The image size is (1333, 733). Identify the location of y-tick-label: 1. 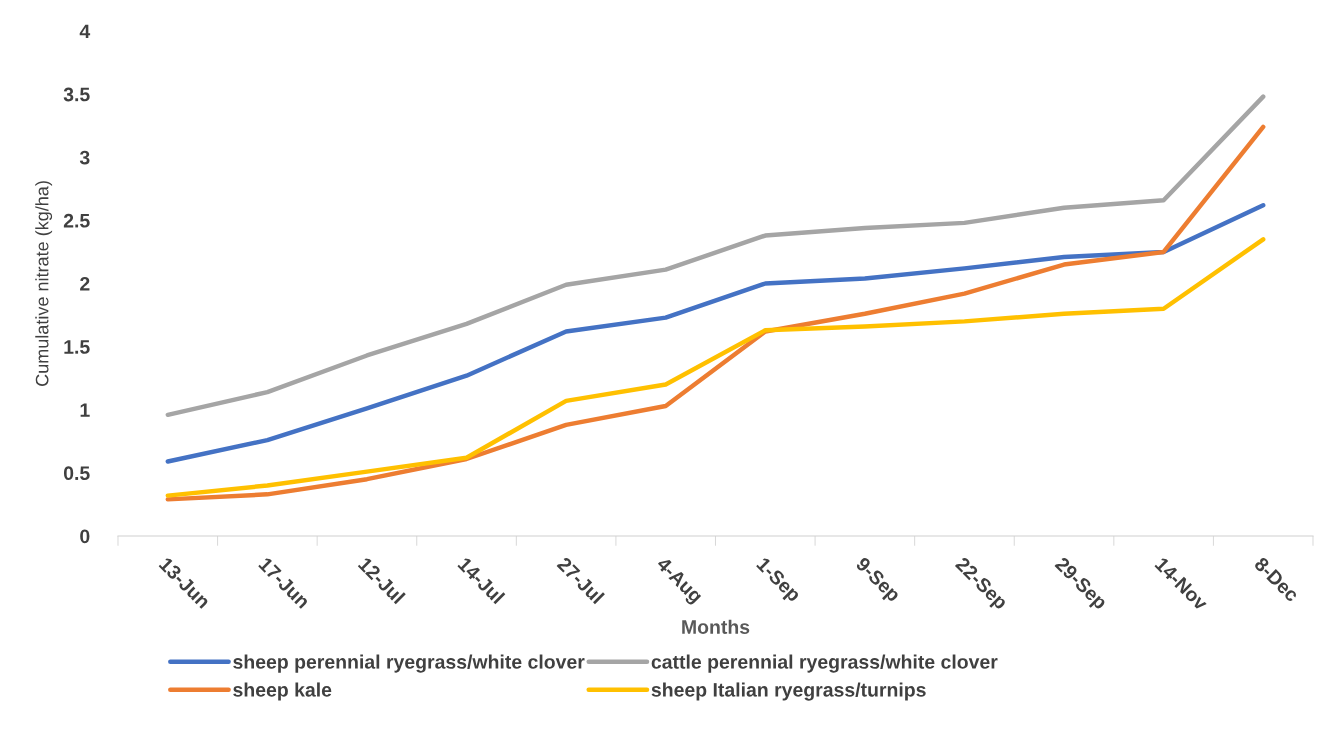
(85, 410).